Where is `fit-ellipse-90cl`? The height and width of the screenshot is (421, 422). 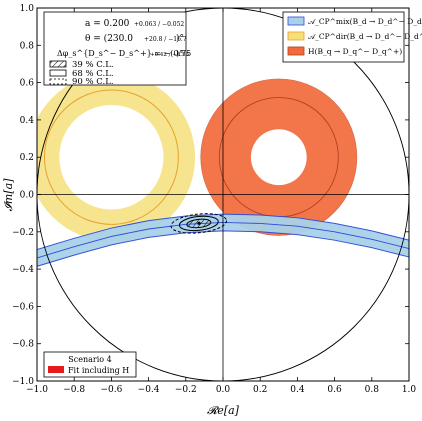 fit-ellipse-90cl is located at coordinates (199, 223).